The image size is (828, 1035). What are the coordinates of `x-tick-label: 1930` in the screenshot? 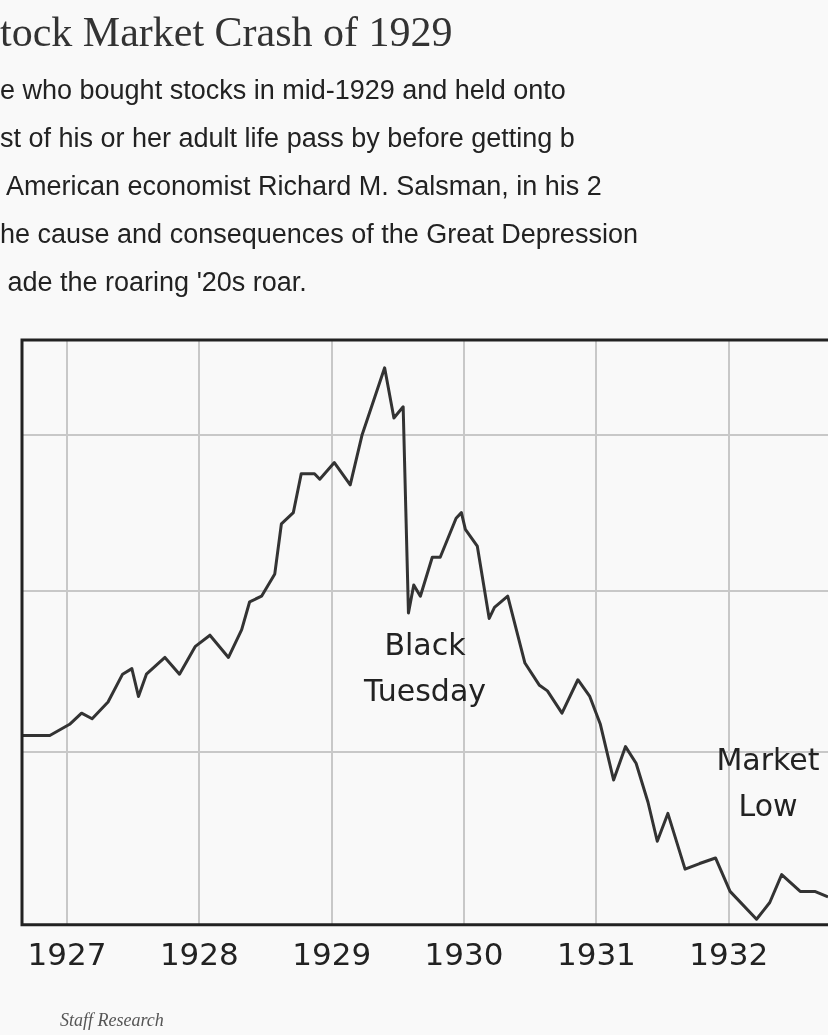 It's located at (464, 954).